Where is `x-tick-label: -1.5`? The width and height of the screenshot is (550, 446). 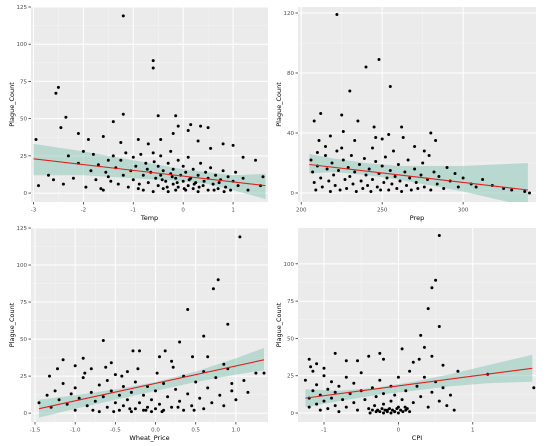 x-tick-label: -1.5 is located at coordinates (35, 431).